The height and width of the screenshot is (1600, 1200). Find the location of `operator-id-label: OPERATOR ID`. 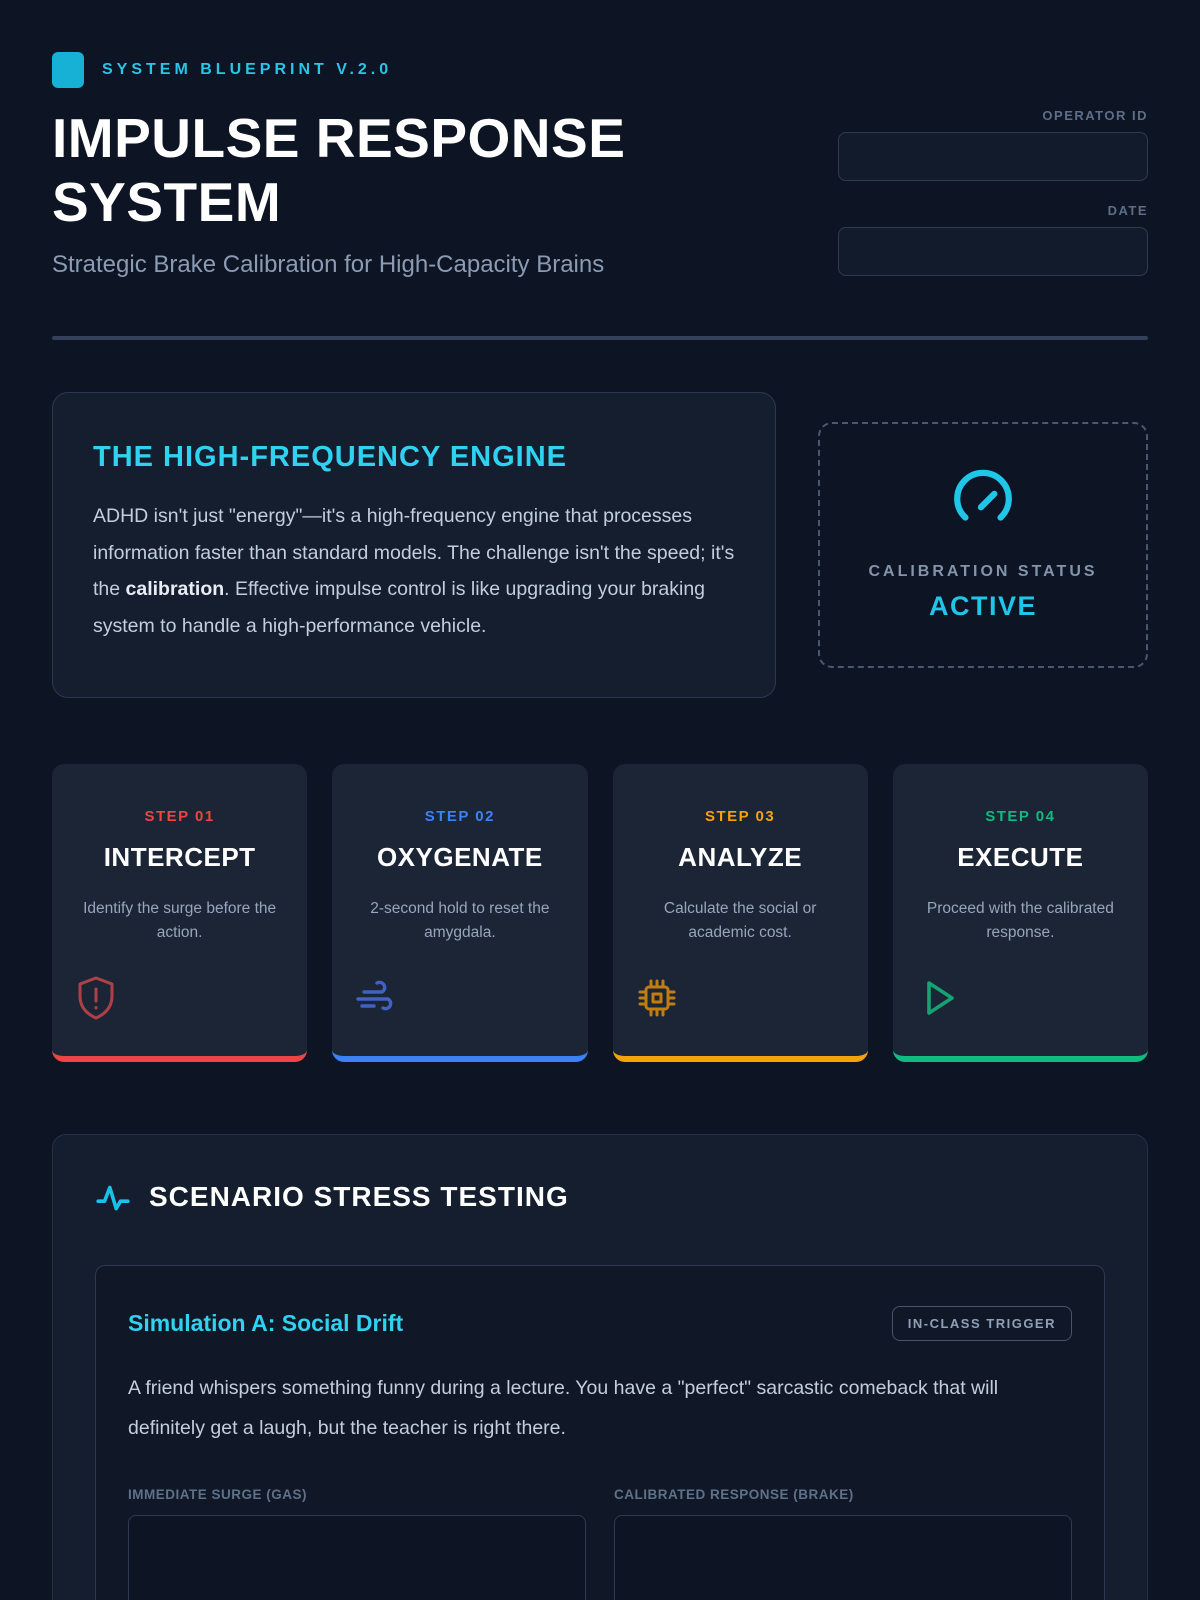

operator-id-label: OPERATOR ID is located at coordinates (1095, 115).